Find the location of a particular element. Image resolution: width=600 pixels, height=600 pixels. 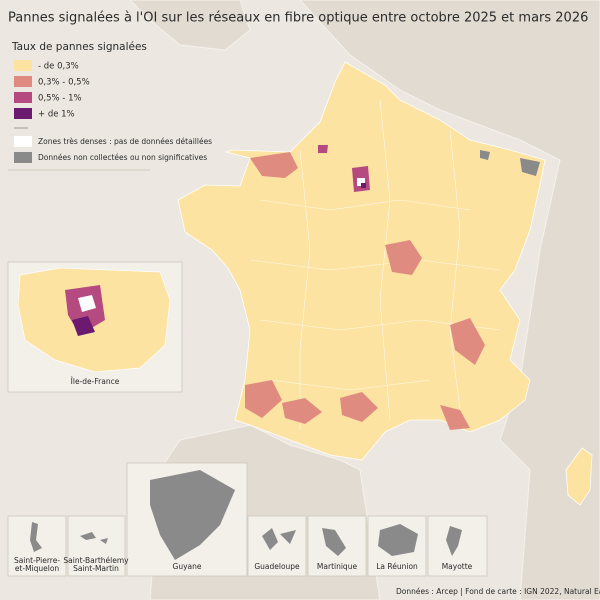

inset-label: Mayotte is located at coordinates (457, 566).